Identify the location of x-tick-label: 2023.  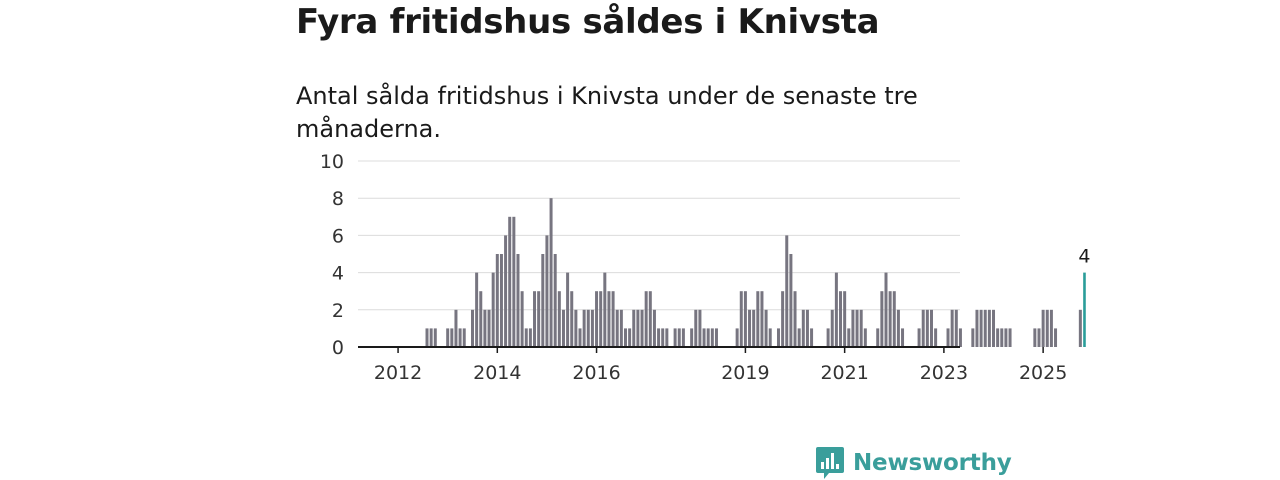
(944, 373).